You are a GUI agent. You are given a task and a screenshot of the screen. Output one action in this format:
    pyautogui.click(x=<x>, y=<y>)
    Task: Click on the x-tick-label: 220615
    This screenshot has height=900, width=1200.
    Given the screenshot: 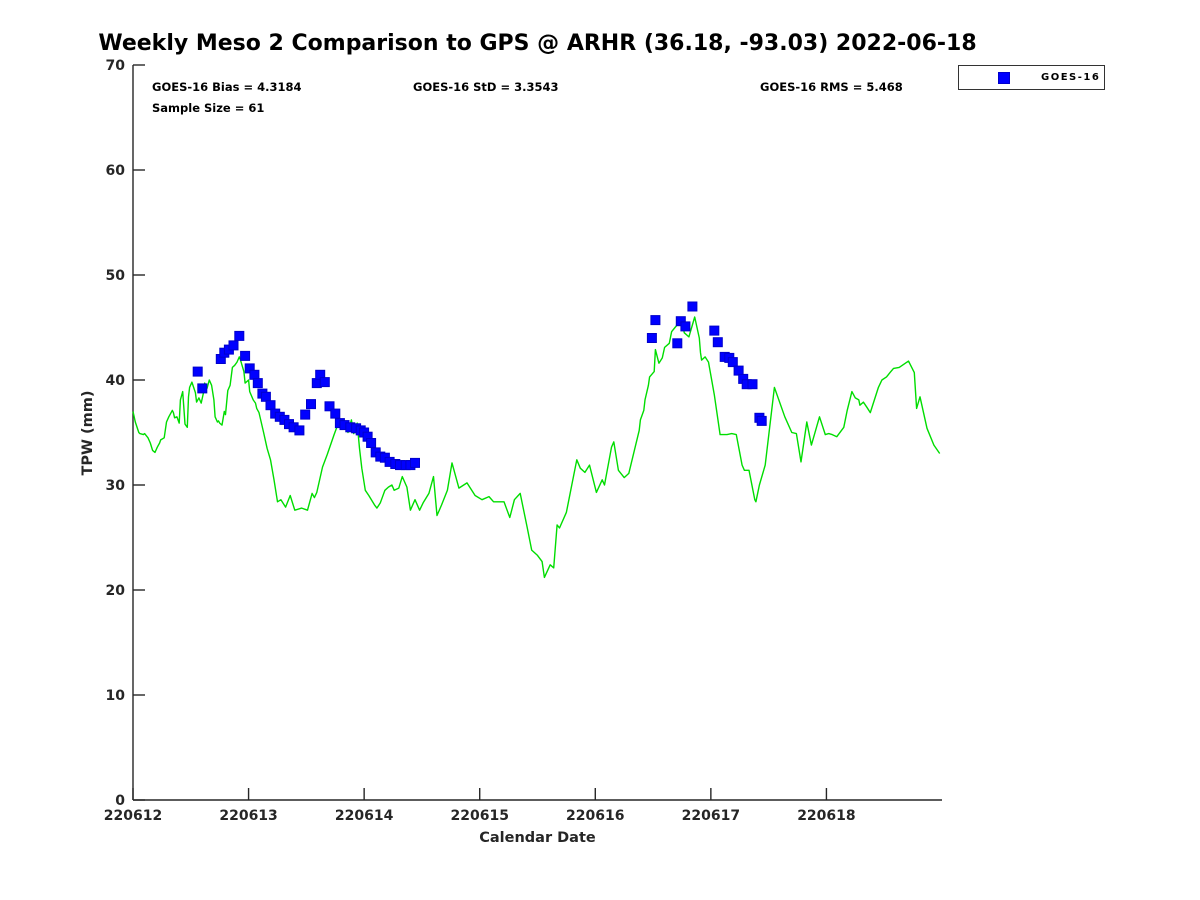 What is the action you would take?
    pyautogui.click(x=479, y=816)
    